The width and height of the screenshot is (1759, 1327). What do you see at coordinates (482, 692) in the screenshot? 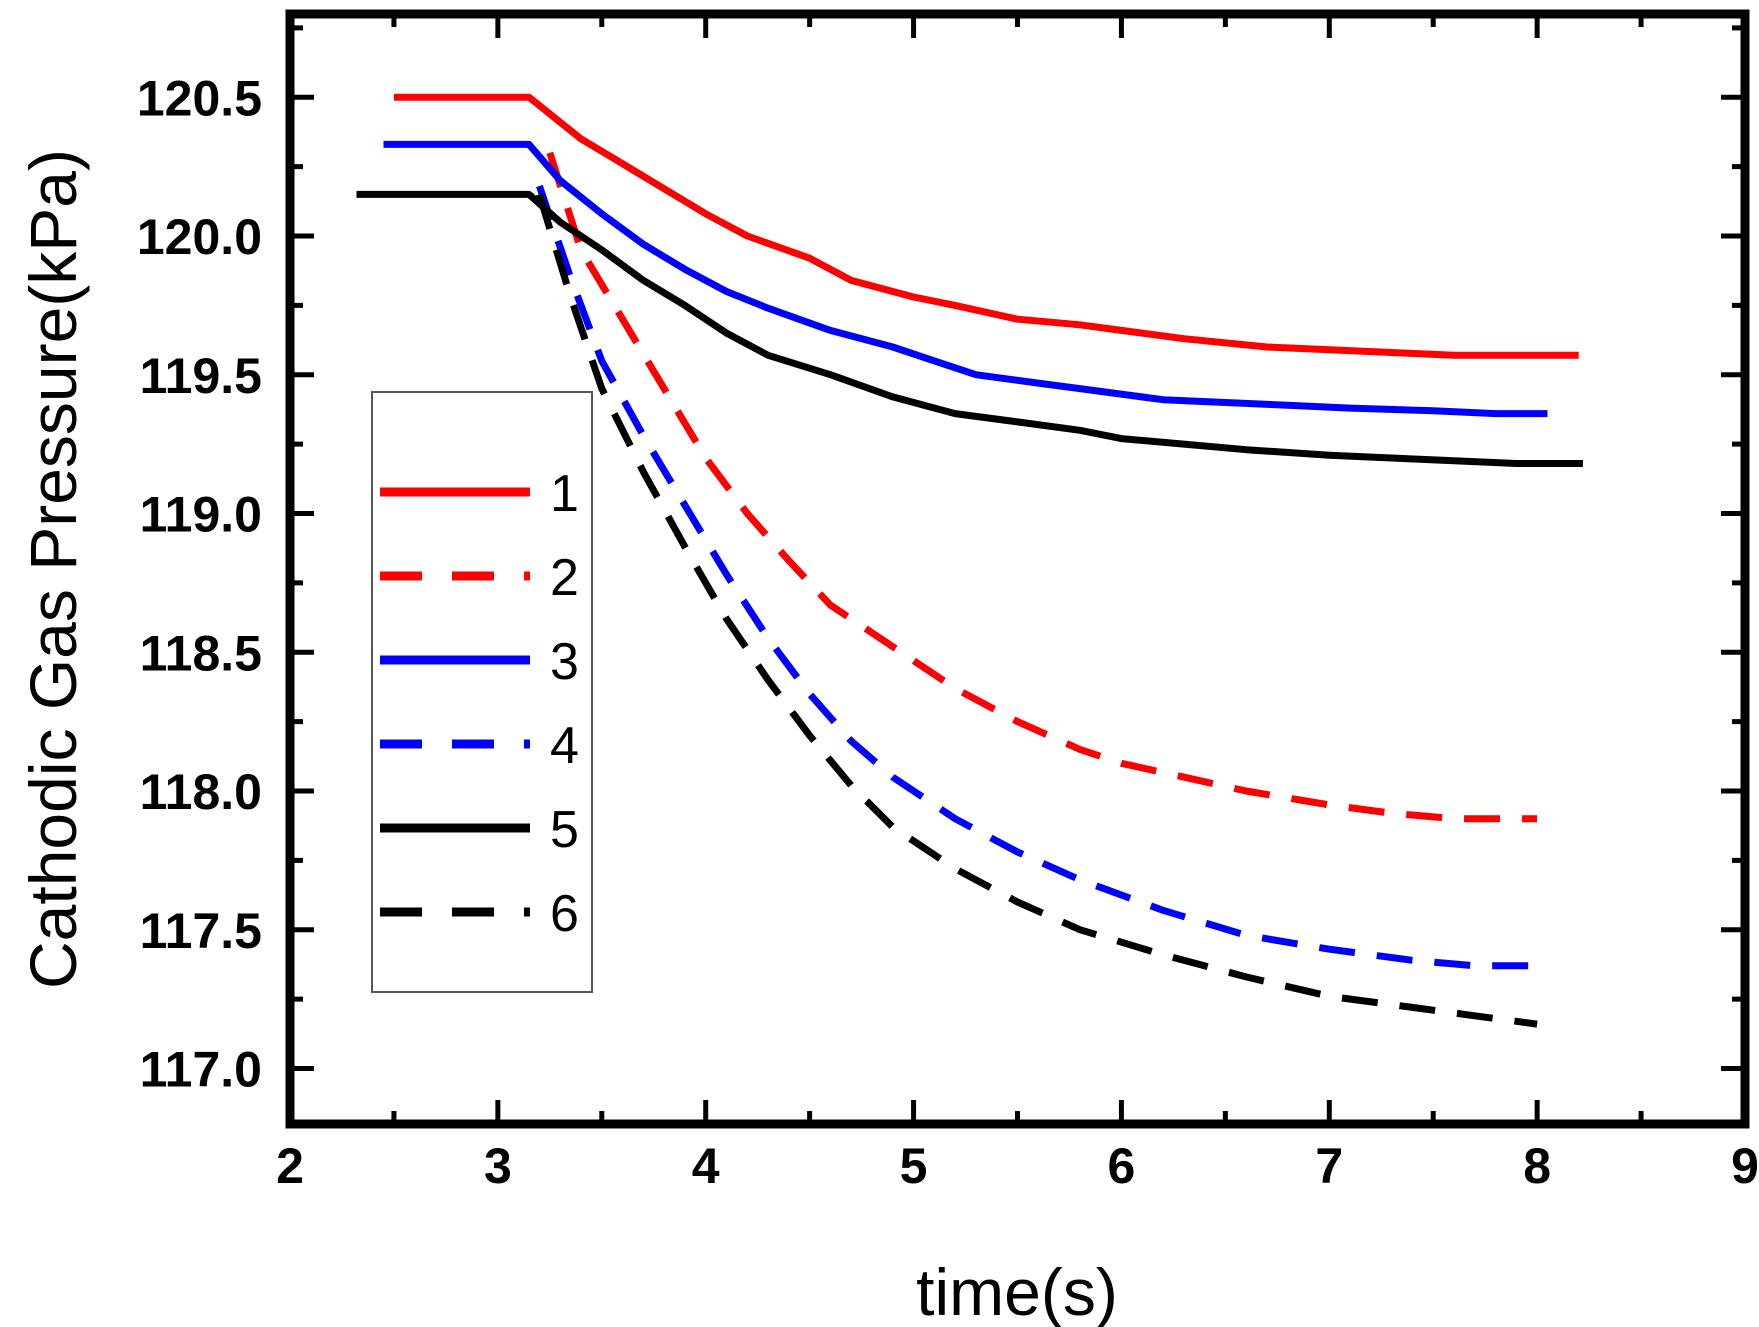
I see `legend: 1 2 3 4 5 6` at bounding box center [482, 692].